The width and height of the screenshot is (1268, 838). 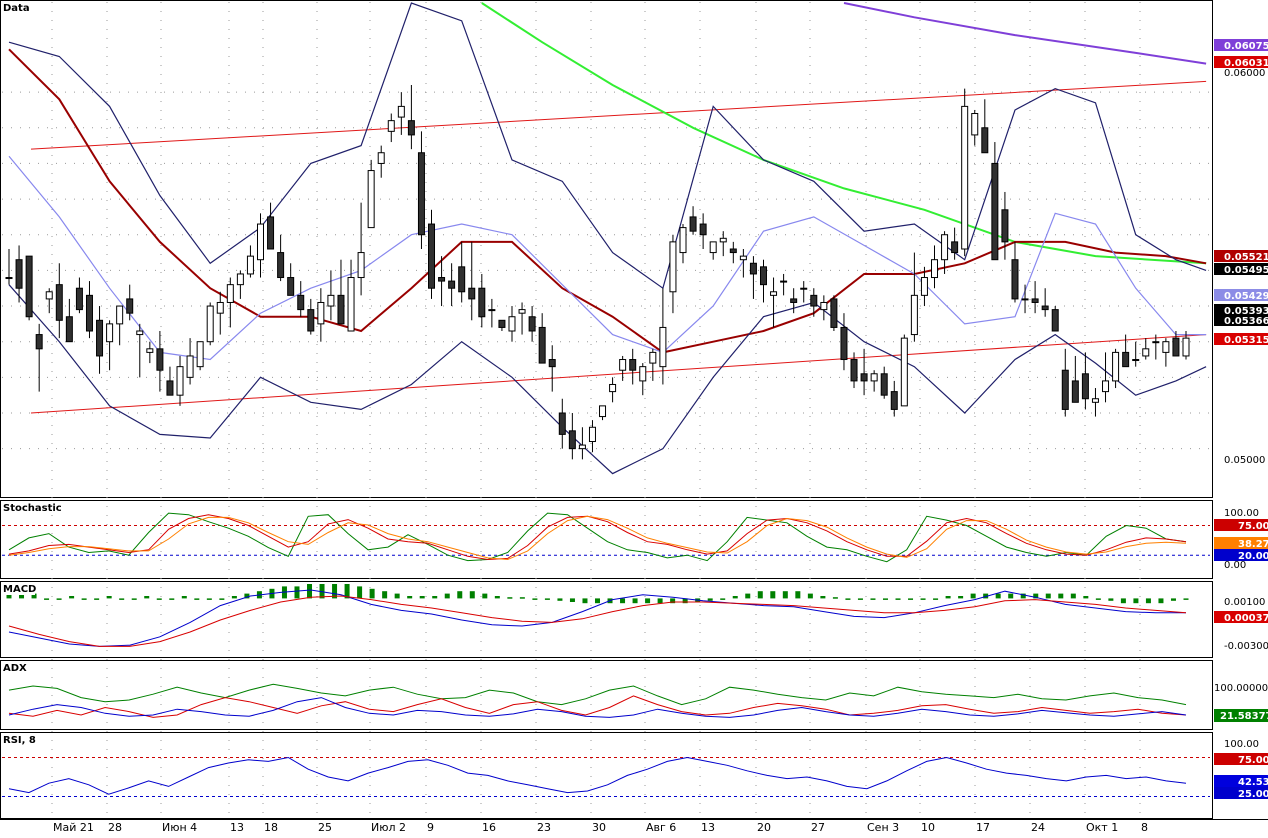 I want to click on stochastic-tick: 0.00, so click(x=1235, y=565).